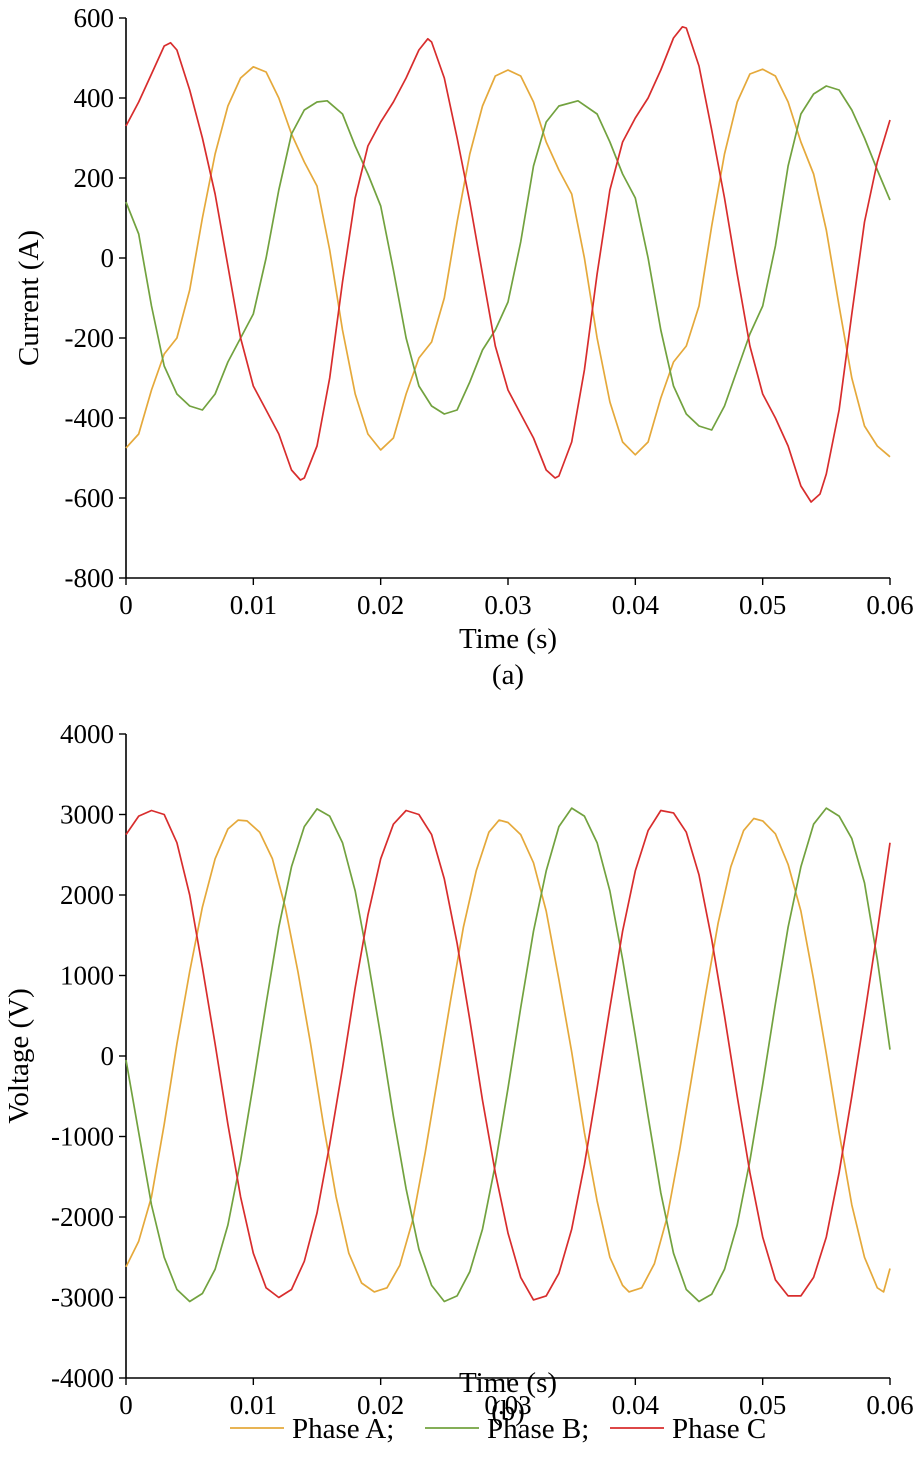 The width and height of the screenshot is (920, 1461). Describe the element at coordinates (90, 498) in the screenshot. I see `y-tick-label: -600` at that location.